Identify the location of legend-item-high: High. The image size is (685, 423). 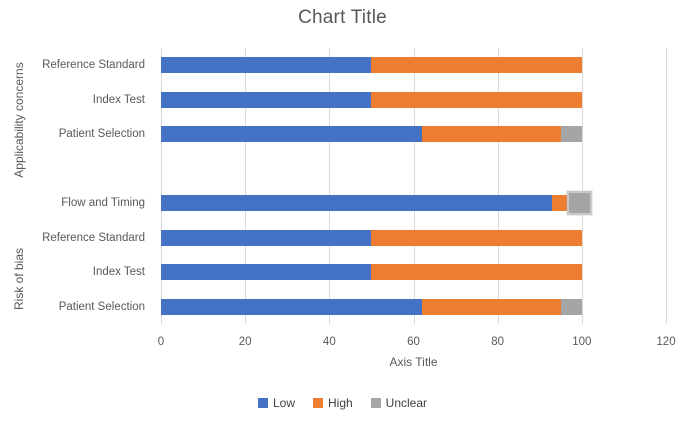
(332, 403).